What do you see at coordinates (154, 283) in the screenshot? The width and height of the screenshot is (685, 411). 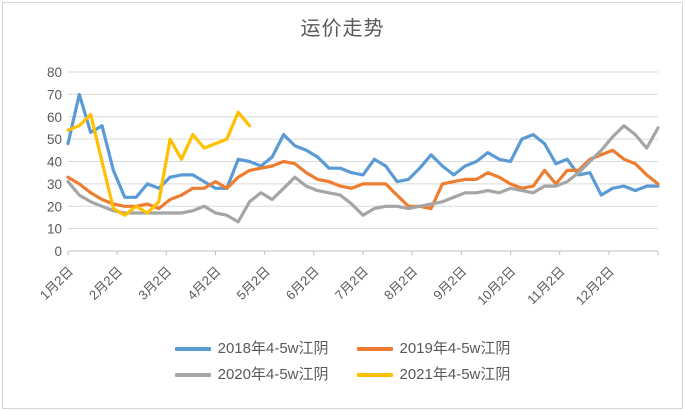 I see `x-tick-label-3月: 3月2日` at bounding box center [154, 283].